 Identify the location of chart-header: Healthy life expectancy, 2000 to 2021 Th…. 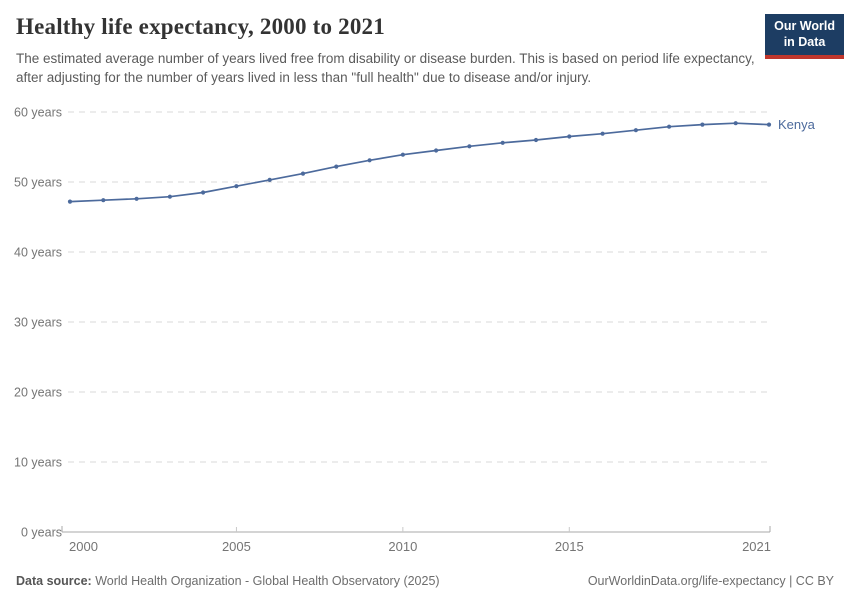
(425, 44).